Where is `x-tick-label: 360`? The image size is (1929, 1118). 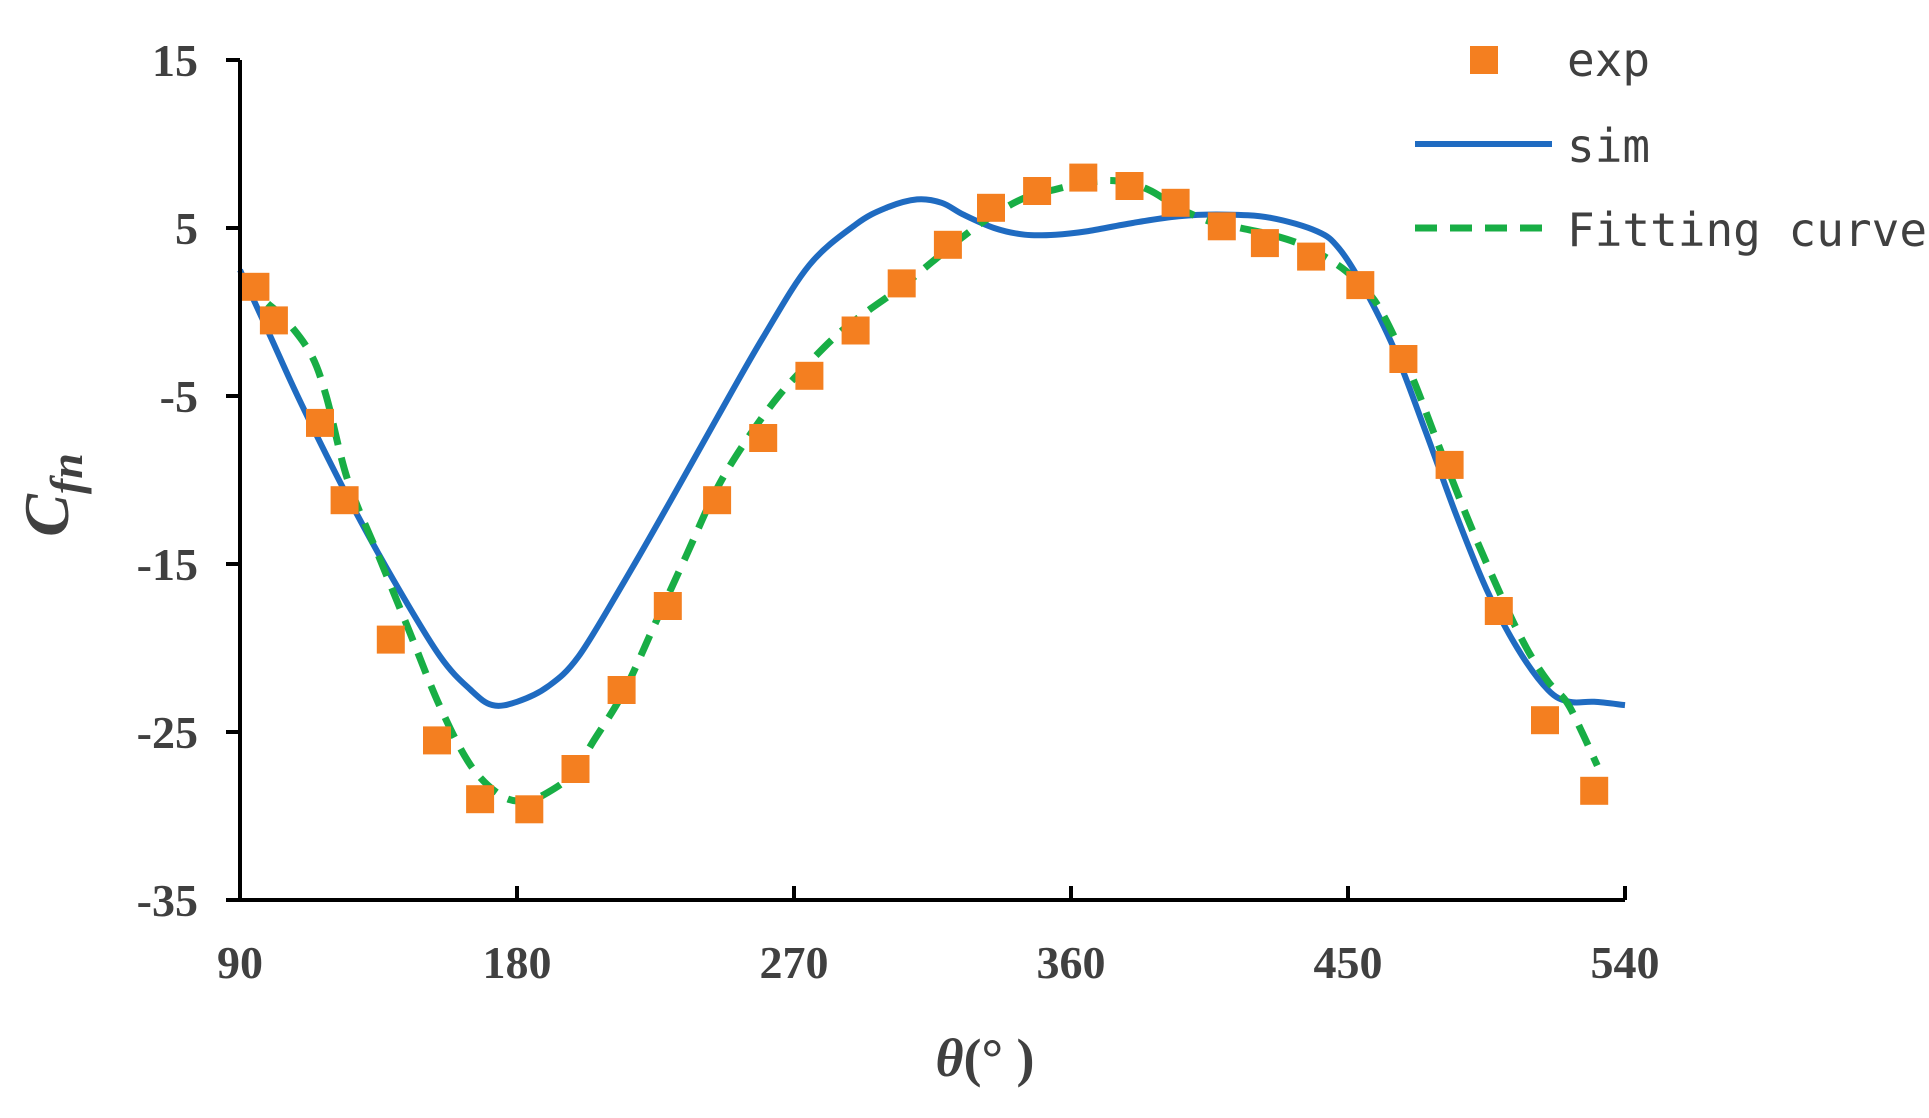
x-tick-label: 360 is located at coordinates (1071, 962).